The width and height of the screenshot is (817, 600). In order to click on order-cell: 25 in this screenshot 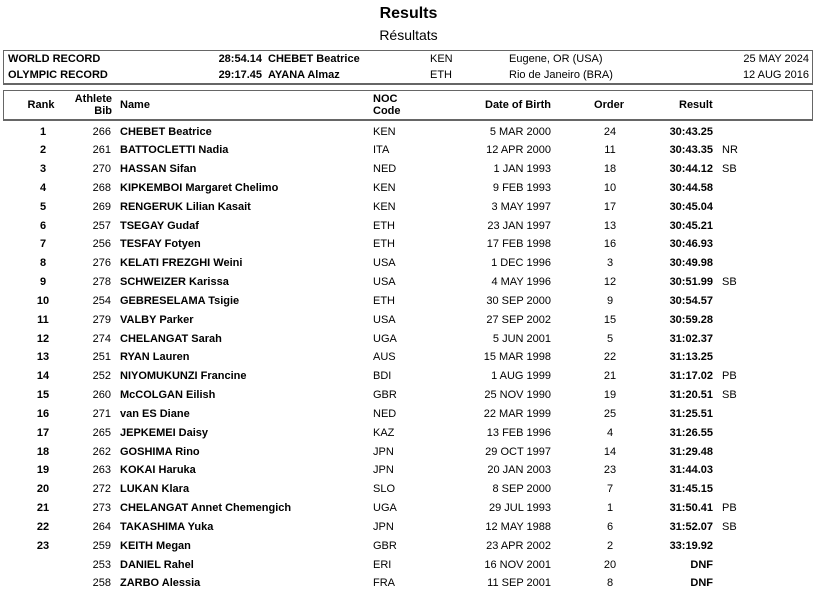, I will do `click(610, 413)`.